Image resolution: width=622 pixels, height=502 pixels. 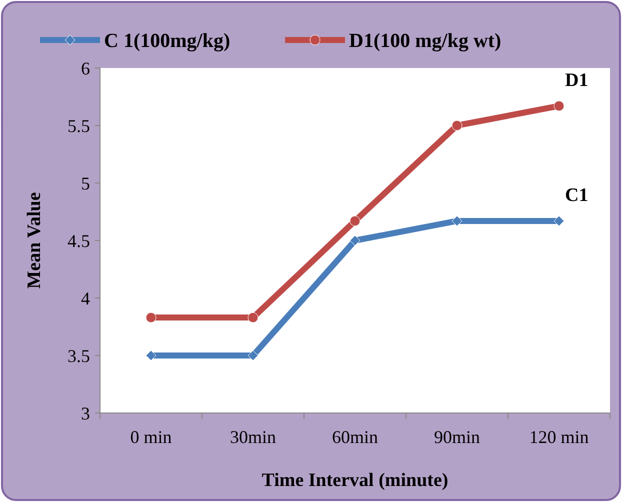 I want to click on annotation: D1, so click(x=576, y=80).